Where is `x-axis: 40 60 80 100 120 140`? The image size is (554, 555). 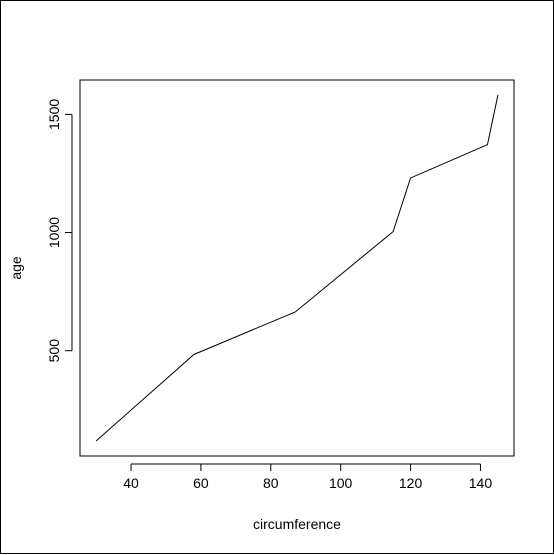 x-axis: 40 60 80 100 120 140 is located at coordinates (308, 477).